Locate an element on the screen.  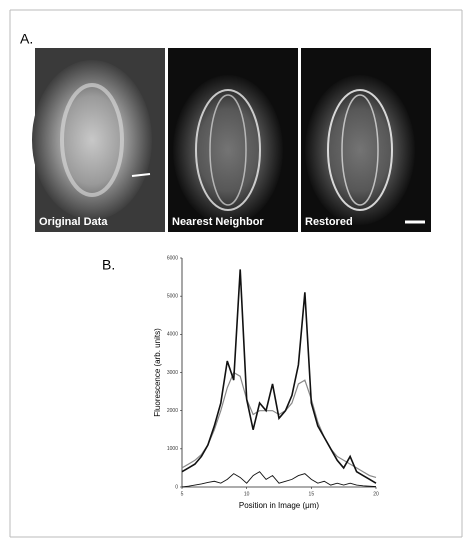
image-restored is located at coordinates (366, 140).